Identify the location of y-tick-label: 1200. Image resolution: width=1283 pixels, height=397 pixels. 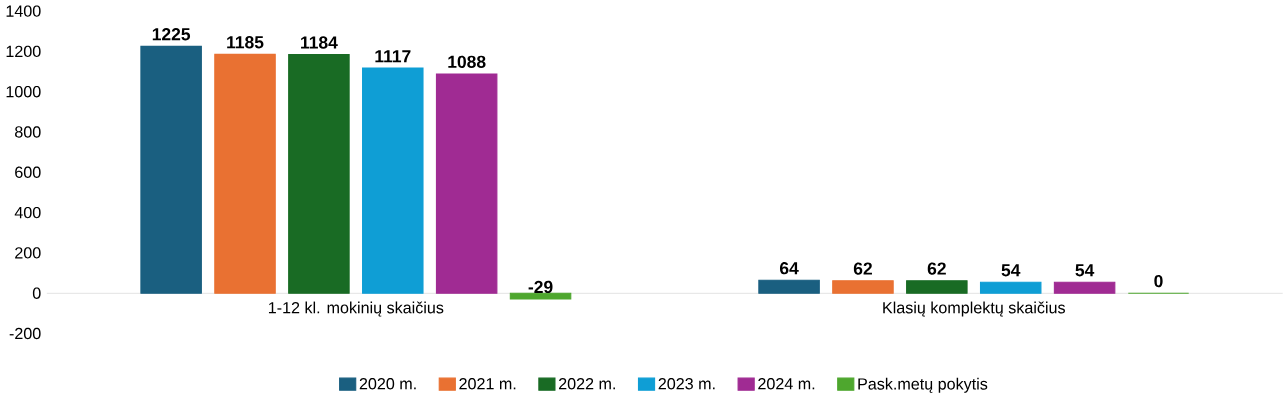
(23, 51).